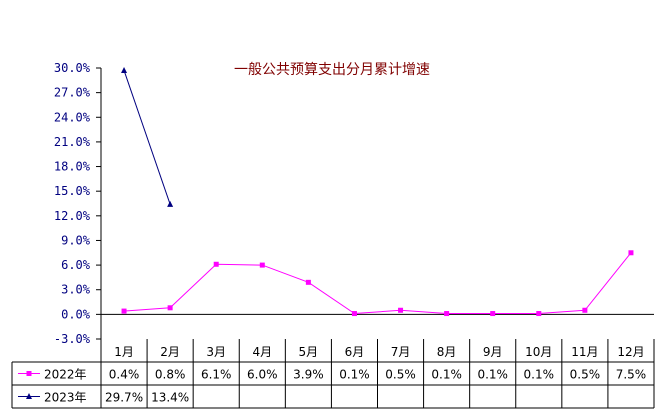 The height and width of the screenshot is (415, 665). Describe the element at coordinates (72, 191) in the screenshot. I see `y-tick-label: 15.0%` at that location.